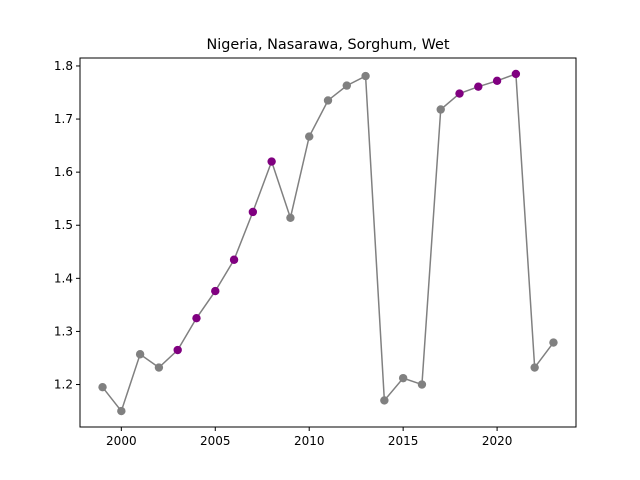 The image size is (640, 480). Describe the element at coordinates (327, 45) in the screenshot. I see `chart-title: Nigeria, Nasarawa, Sorghum, Wet` at that location.